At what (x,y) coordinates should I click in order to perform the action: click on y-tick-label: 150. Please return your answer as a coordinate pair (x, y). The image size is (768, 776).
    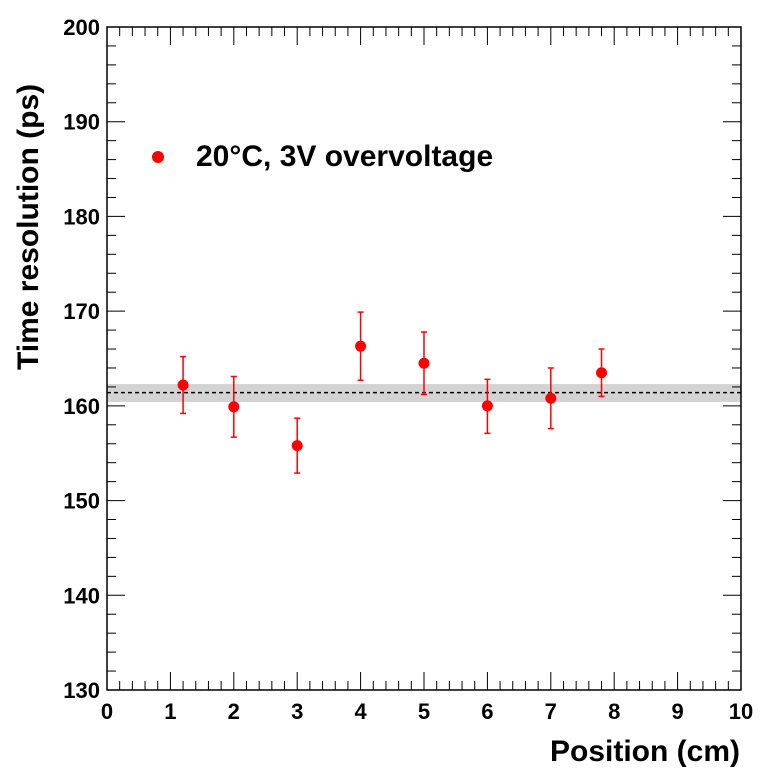
    Looking at the image, I should click on (81, 501).